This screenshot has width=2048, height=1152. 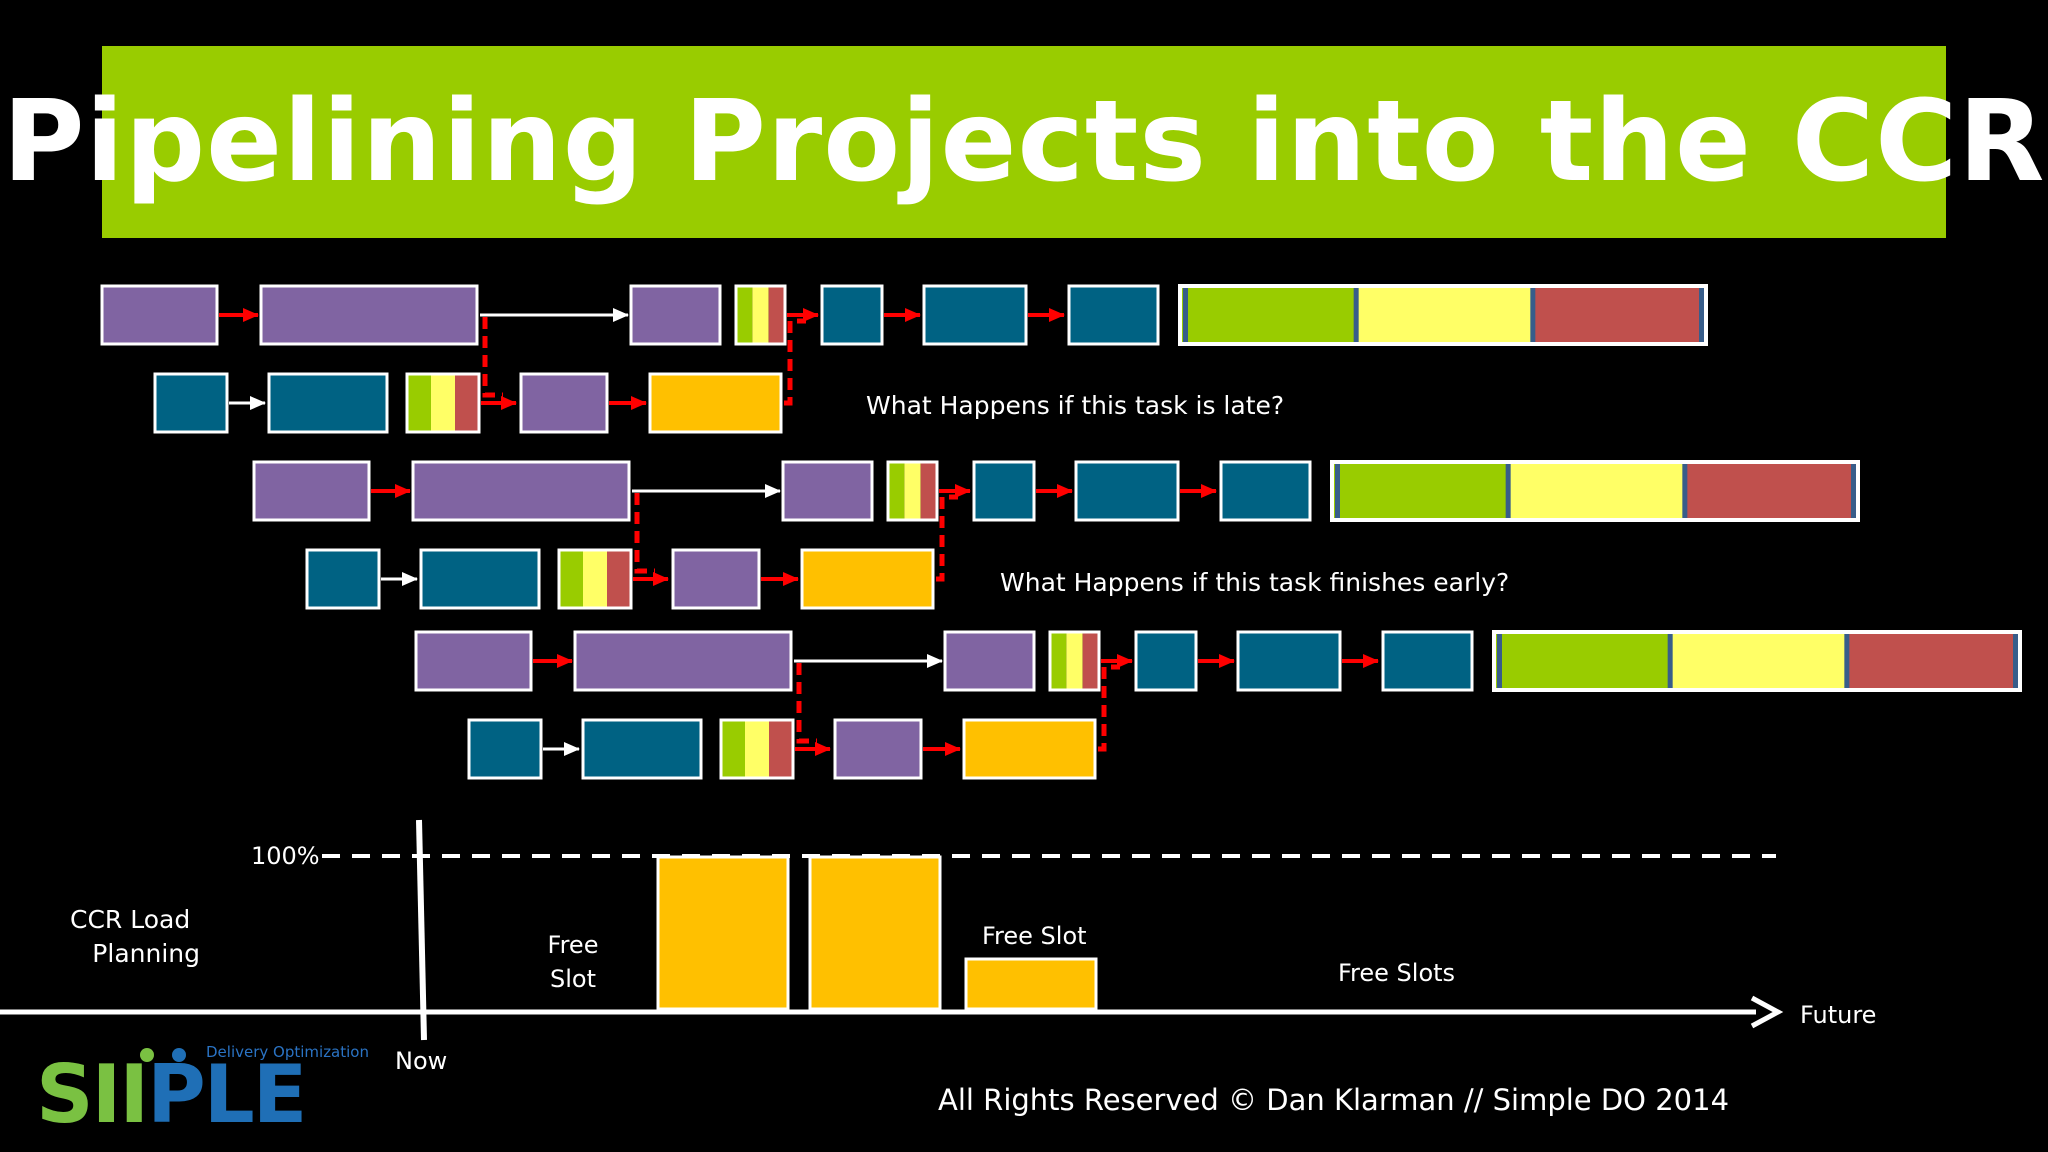 What do you see at coordinates (135, 937) in the screenshot?
I see `ccr-load-label: CCR Load Planning` at bounding box center [135, 937].